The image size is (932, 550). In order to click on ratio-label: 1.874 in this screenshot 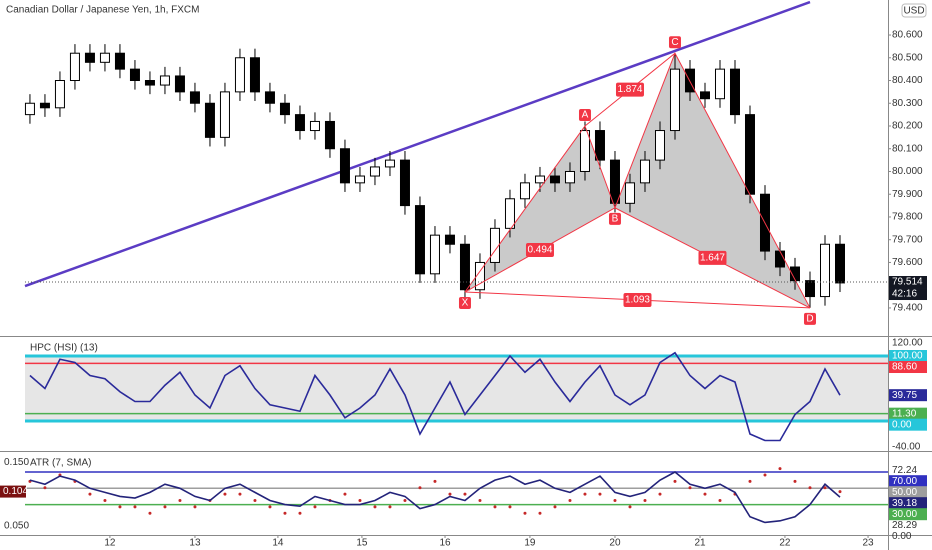, I will do `click(629, 89)`.